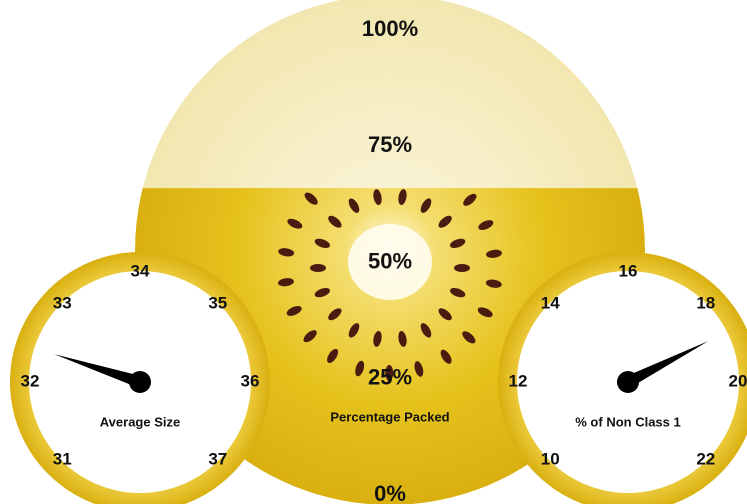 The height and width of the screenshot is (504, 747). What do you see at coordinates (217, 458) in the screenshot?
I see `gauge-tick-label: 37` at bounding box center [217, 458].